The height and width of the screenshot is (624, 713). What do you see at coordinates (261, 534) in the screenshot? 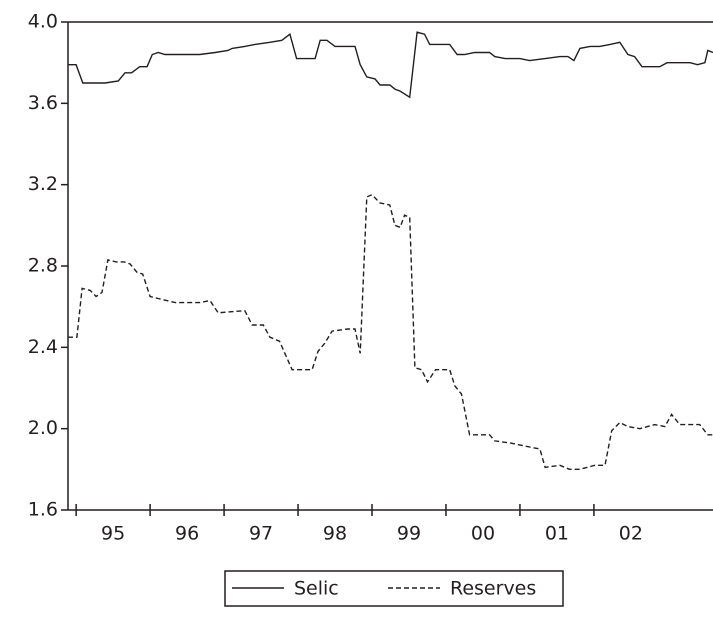
I see `x-tick-label: 97` at bounding box center [261, 534].